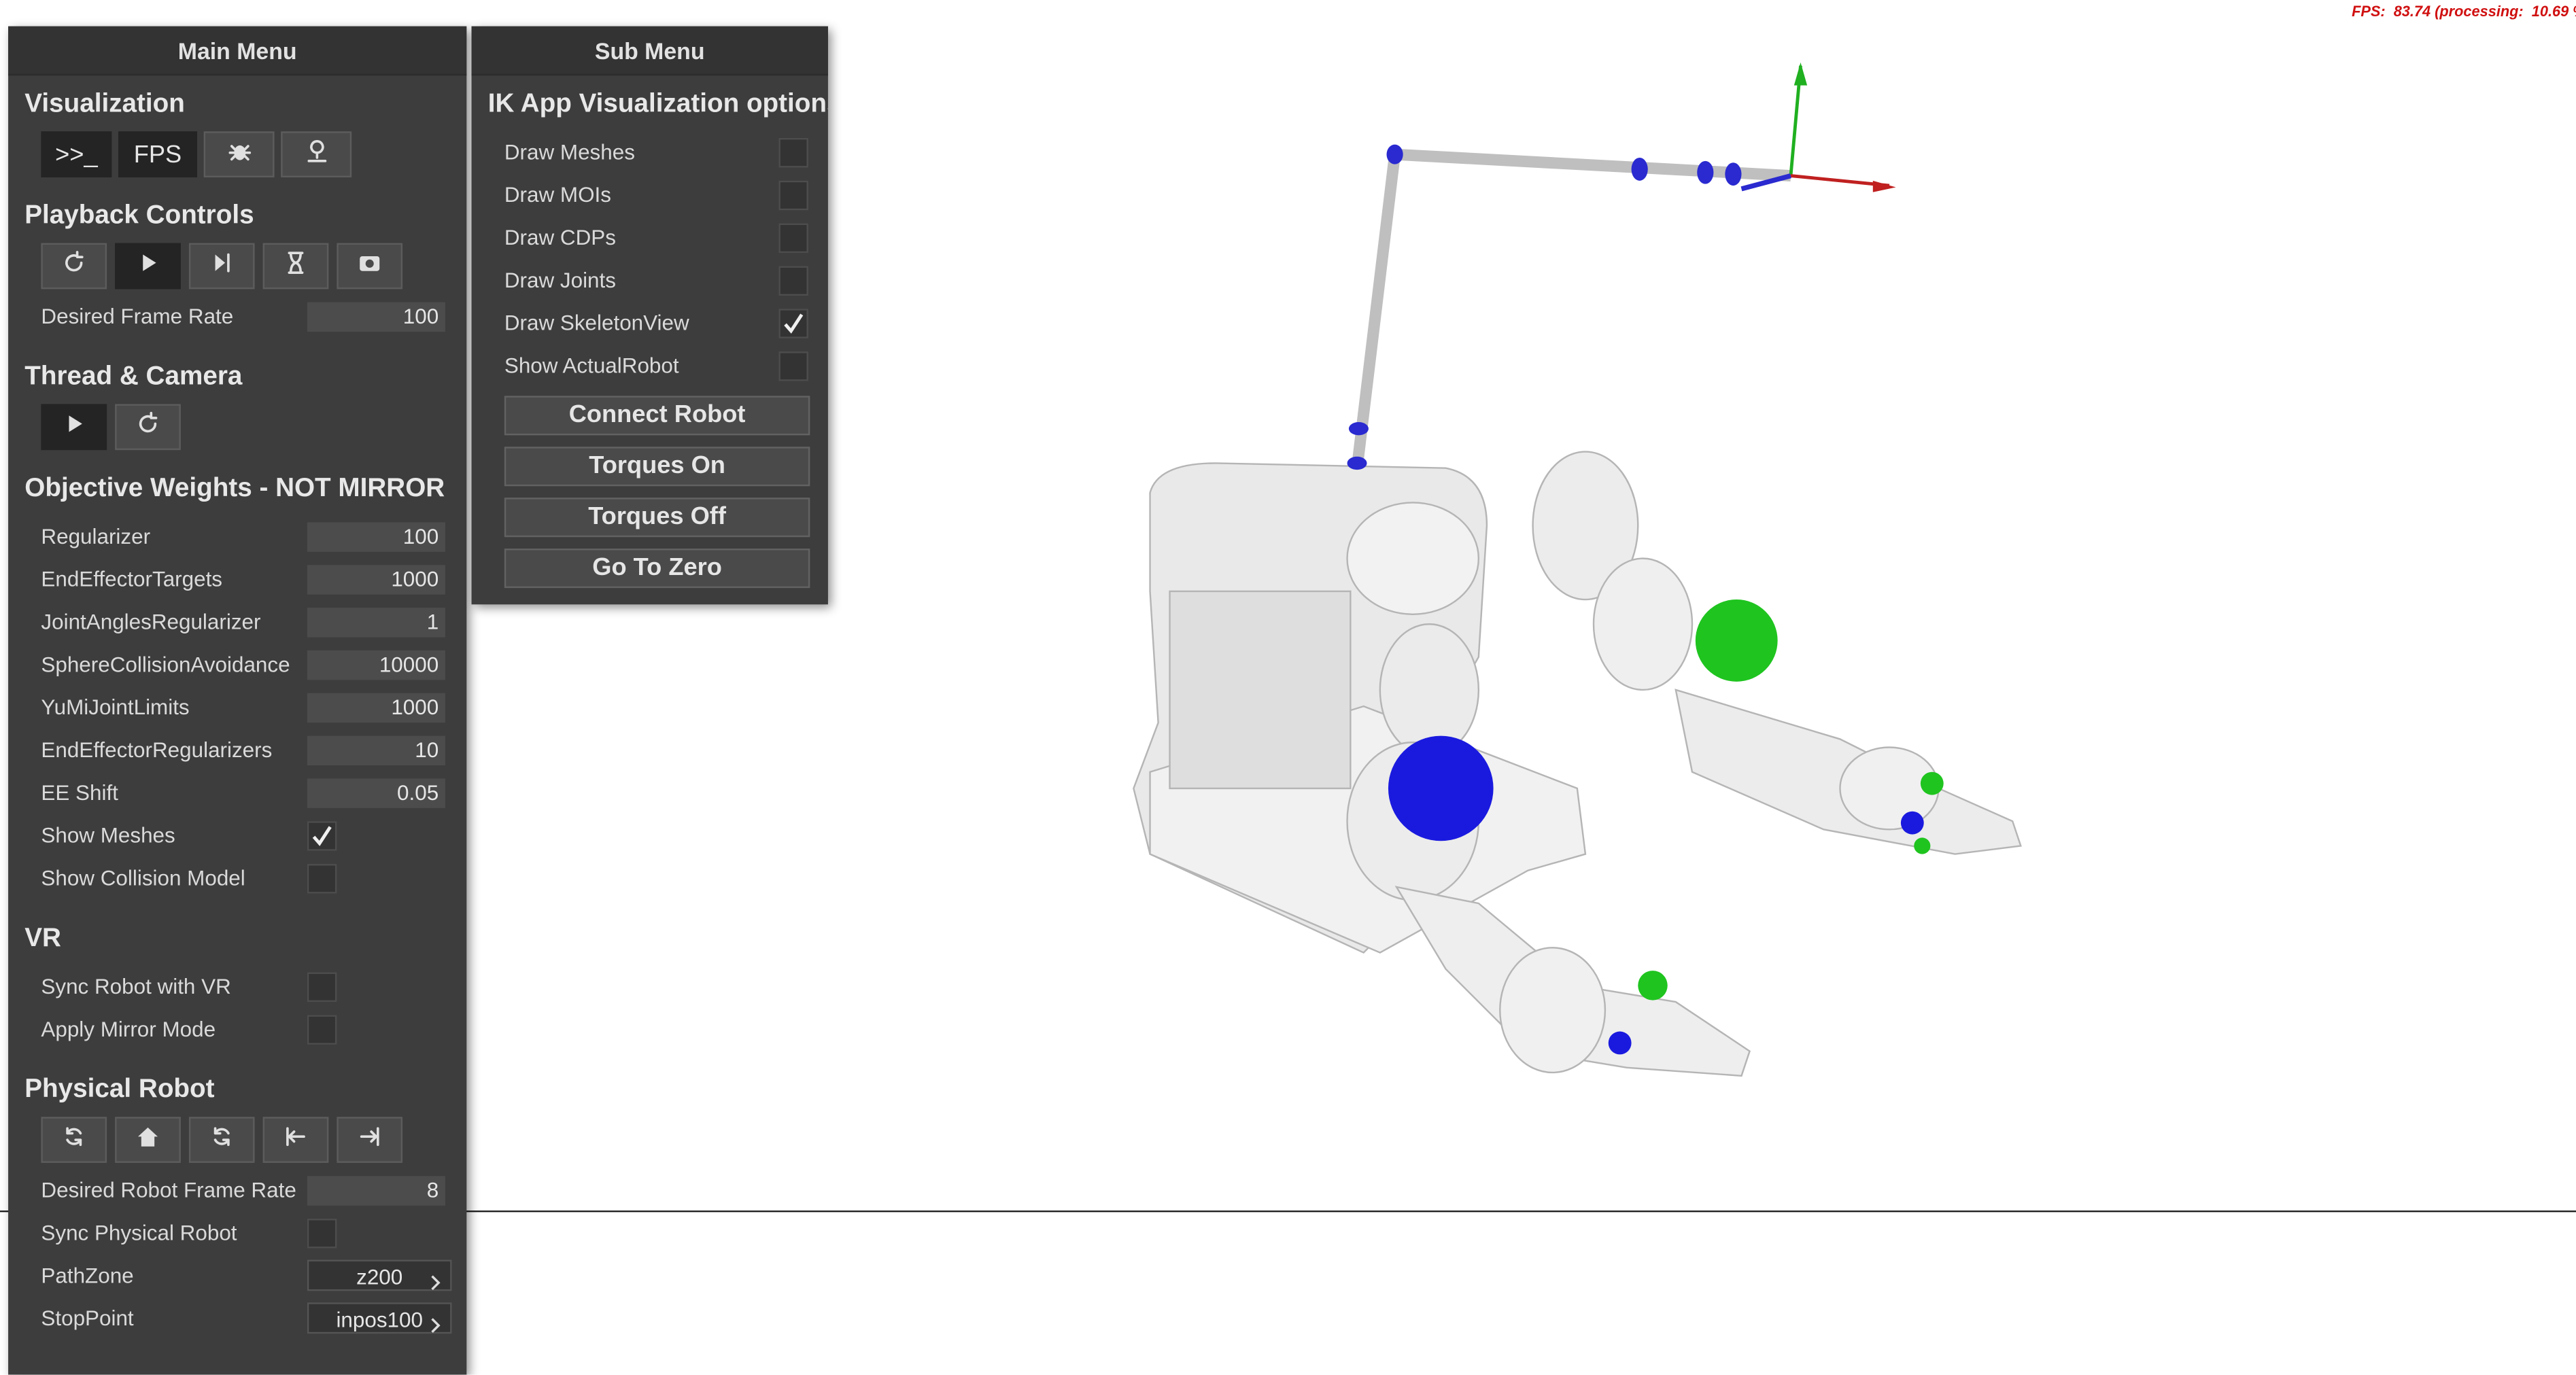  What do you see at coordinates (376, 1191) in the screenshot?
I see `number-field: 8` at bounding box center [376, 1191].